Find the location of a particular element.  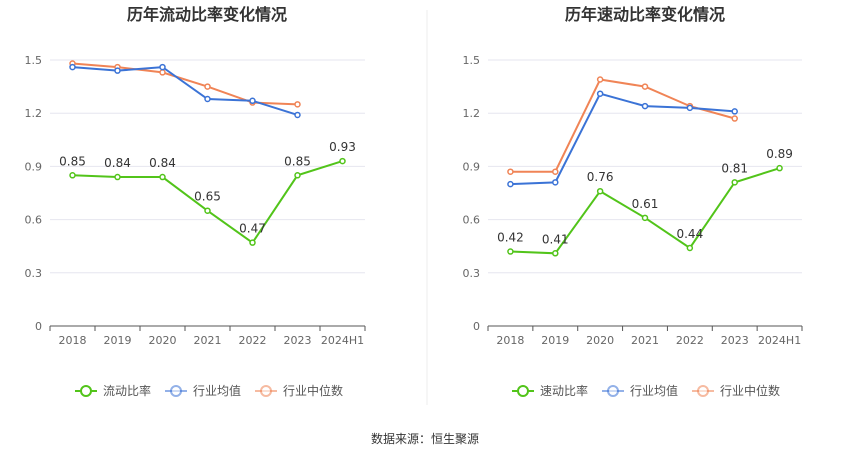

legend-item-company: 速动比率 is located at coordinates (550, 390).